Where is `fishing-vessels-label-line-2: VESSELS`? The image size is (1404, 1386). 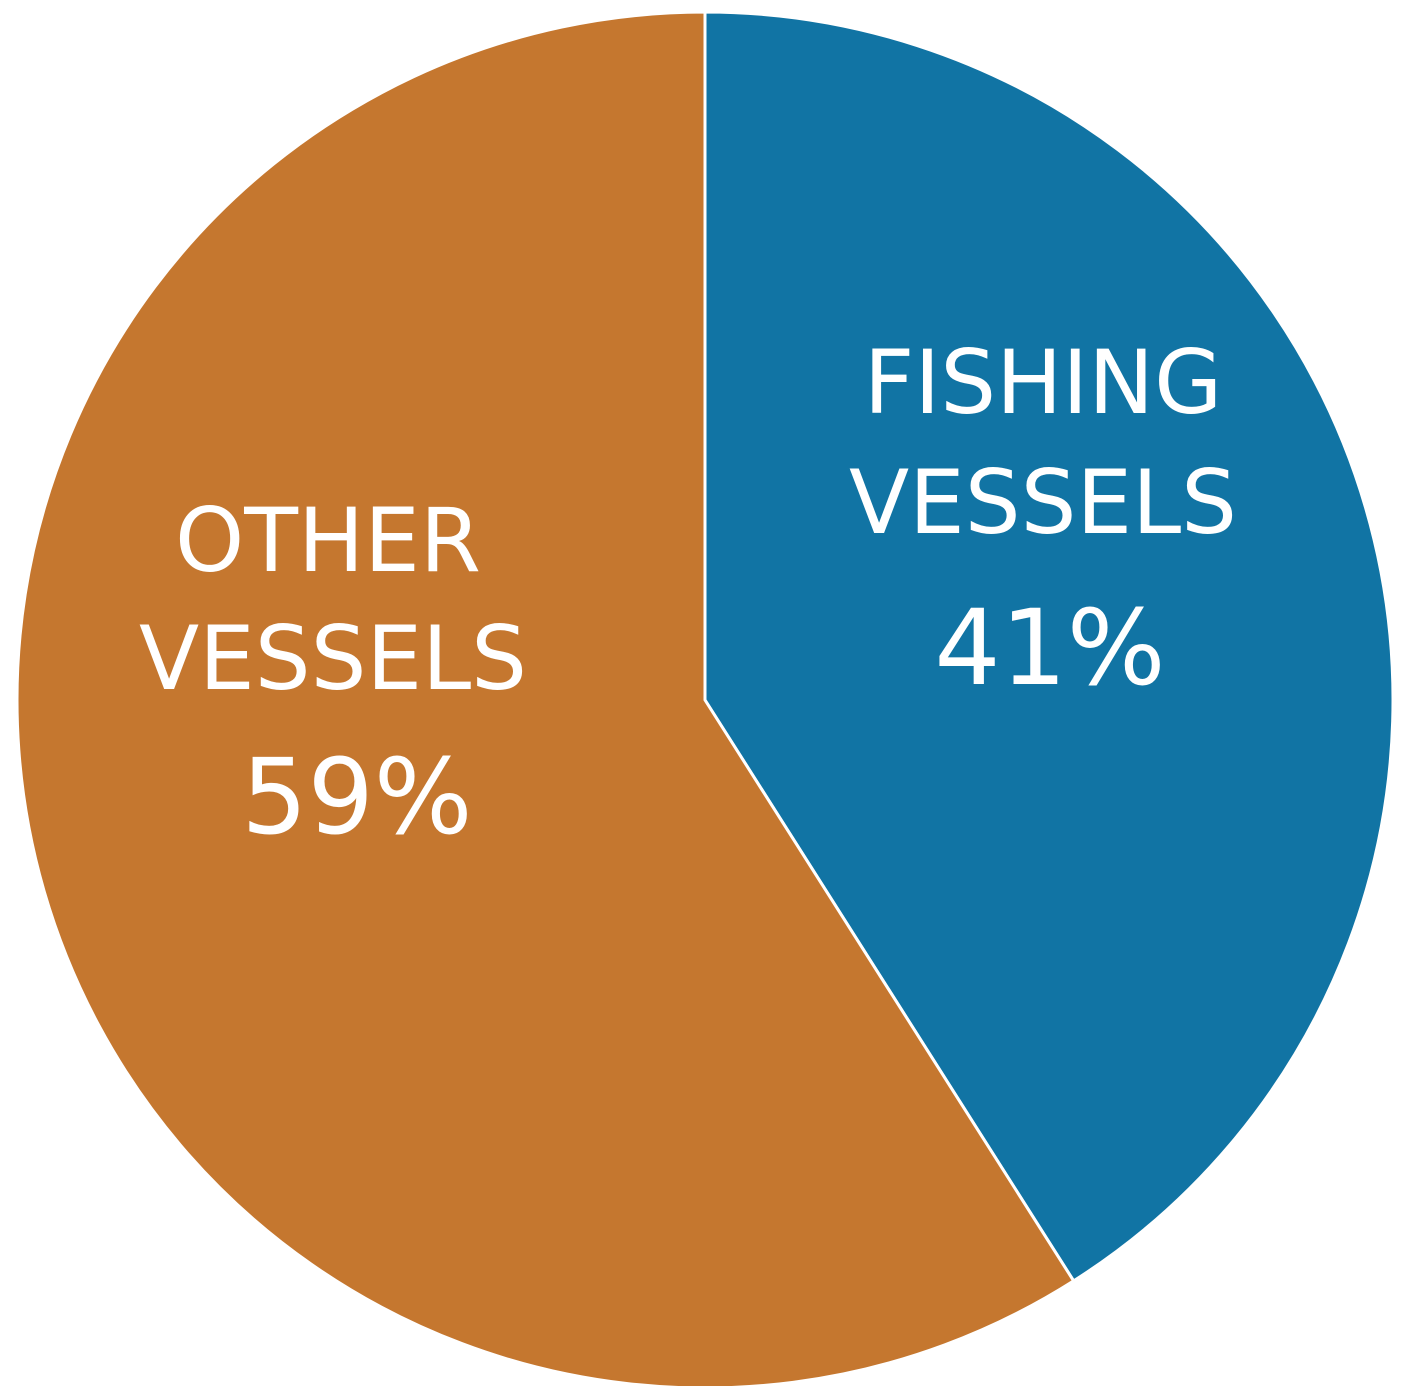 fishing-vessels-label-line-2: VESSELS is located at coordinates (1043, 502).